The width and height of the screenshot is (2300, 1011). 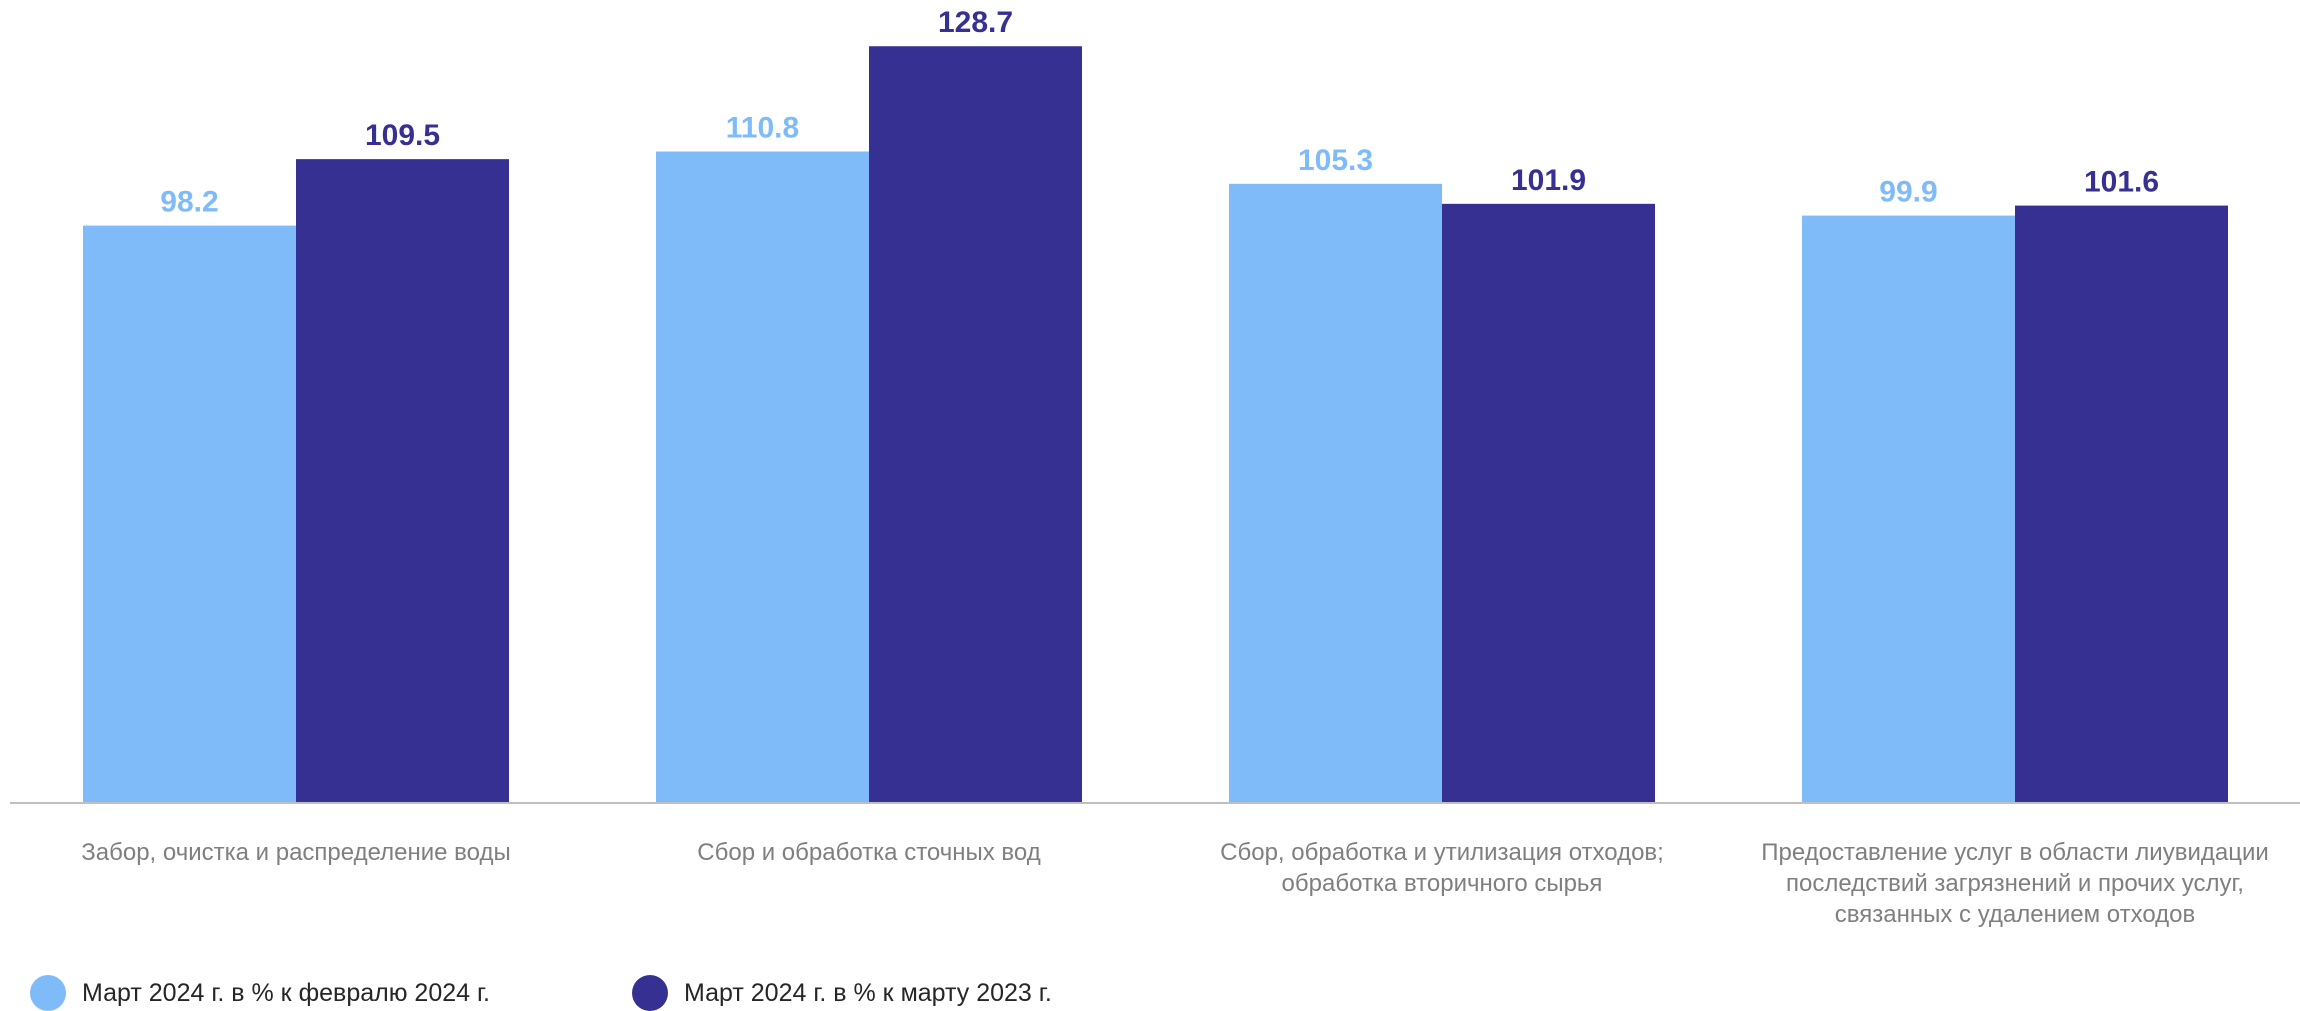 What do you see at coordinates (868, 992) in the screenshot?
I see `legend-label-series-2: Март 2024 г. в % к марту 2023 г.` at bounding box center [868, 992].